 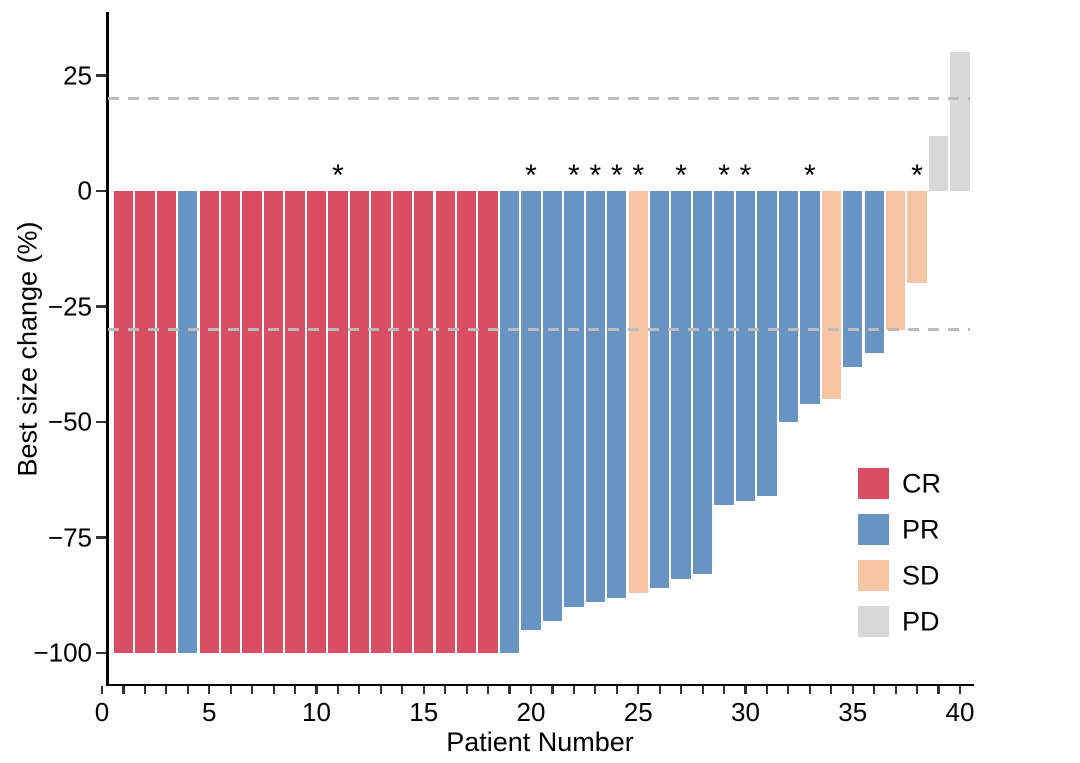 What do you see at coordinates (62, 652) in the screenshot?
I see `y-tick-label--100: −100` at bounding box center [62, 652].